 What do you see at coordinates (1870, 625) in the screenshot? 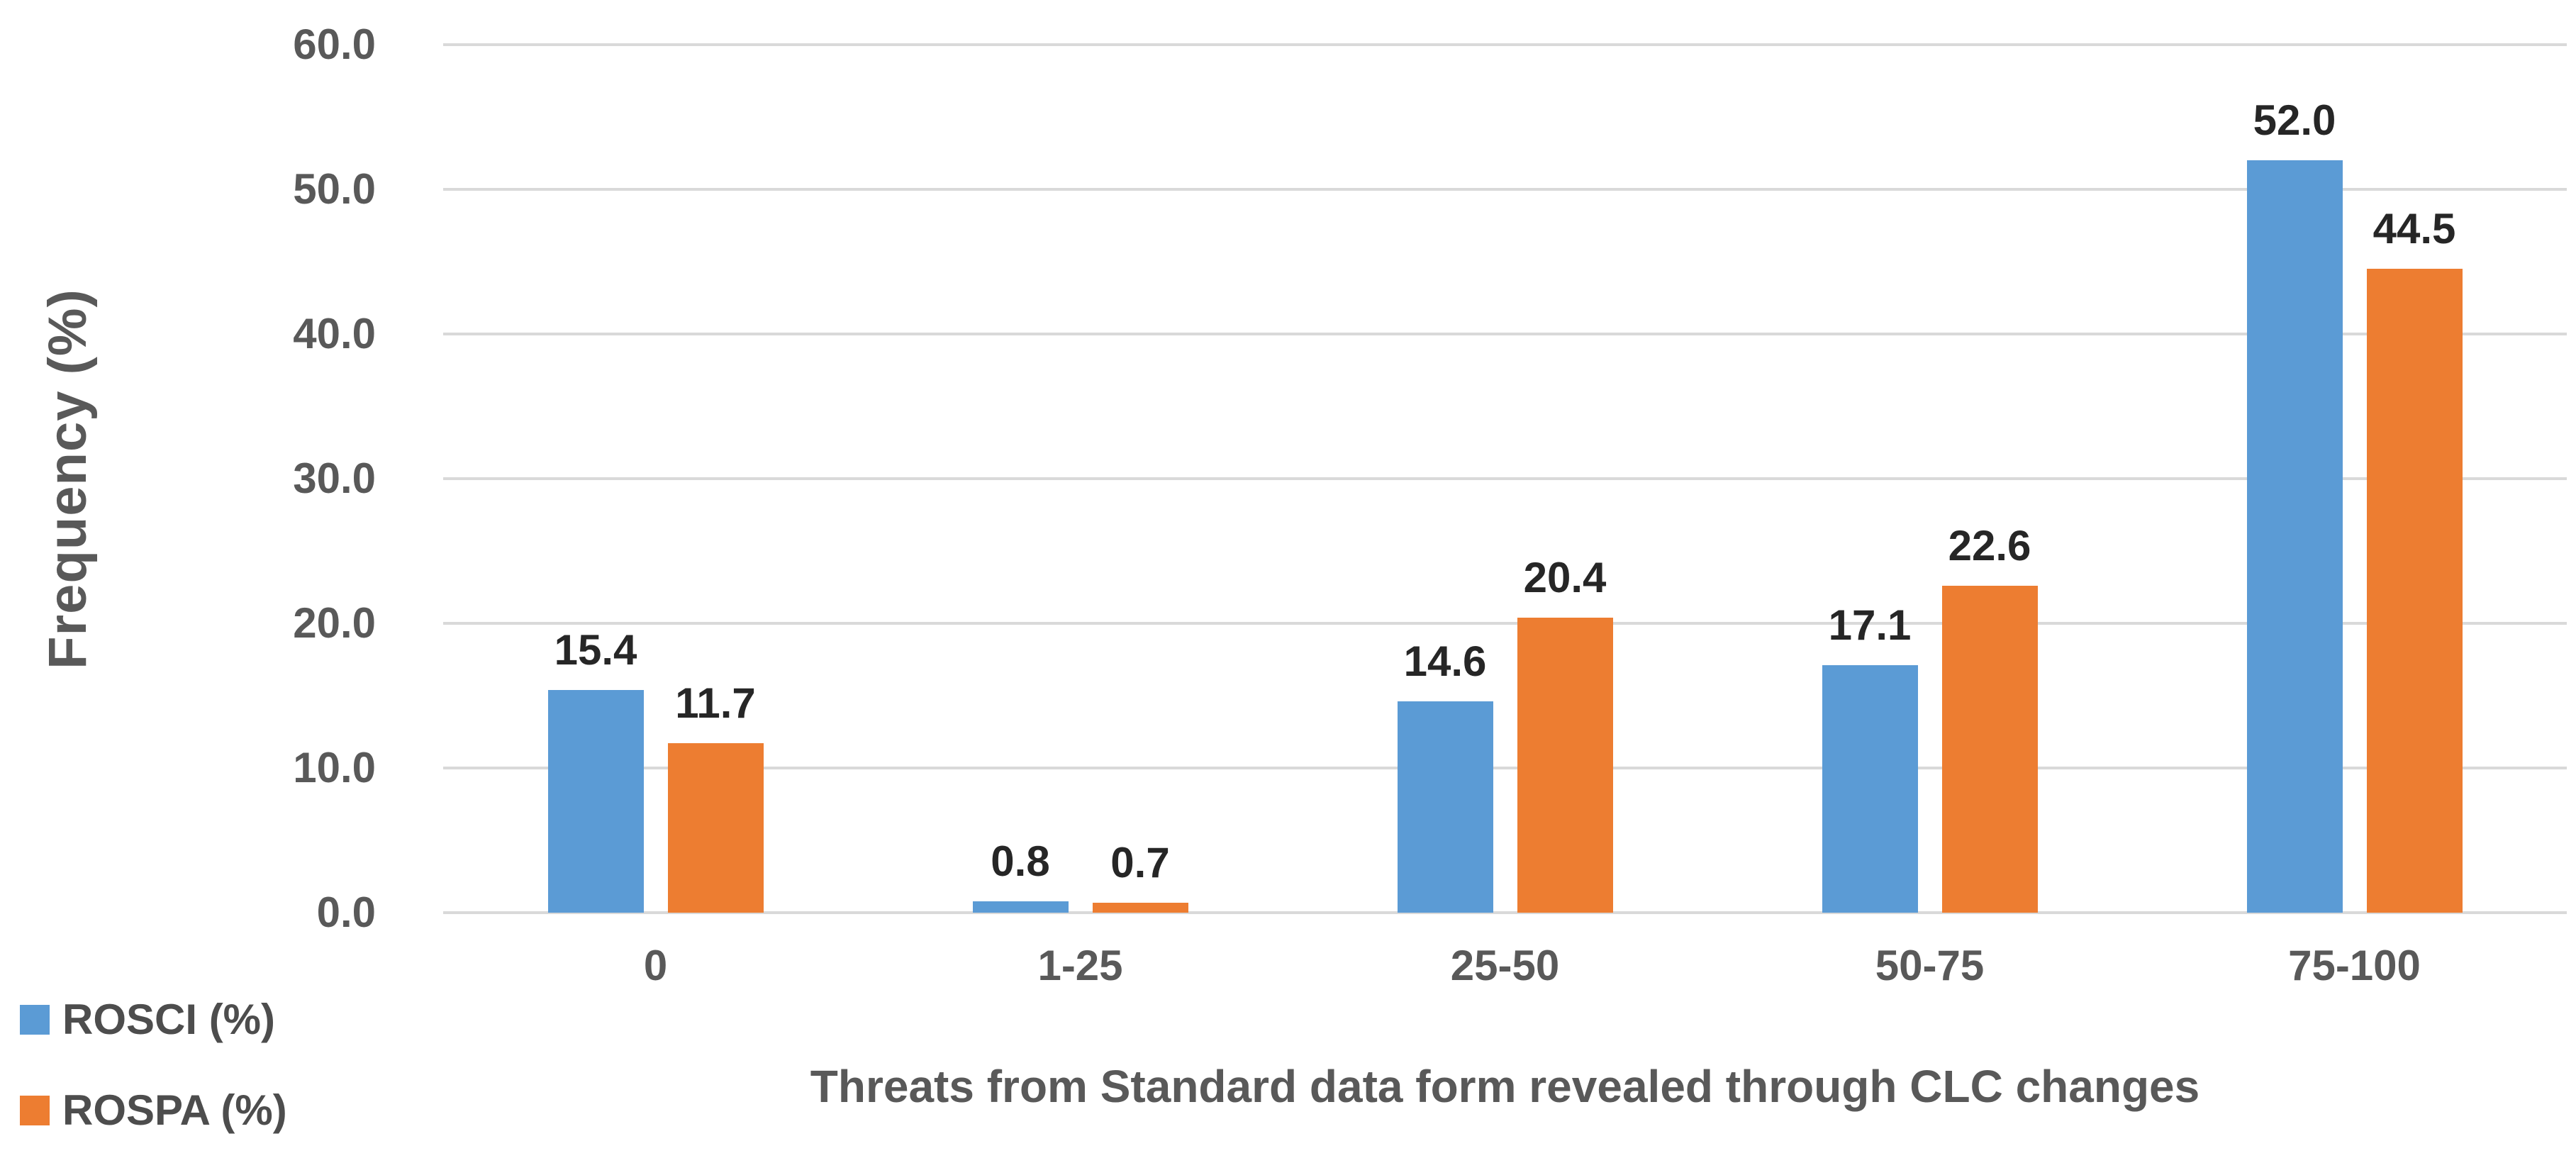
I see `data-label-rosci-50-75: 17.1` at bounding box center [1870, 625].